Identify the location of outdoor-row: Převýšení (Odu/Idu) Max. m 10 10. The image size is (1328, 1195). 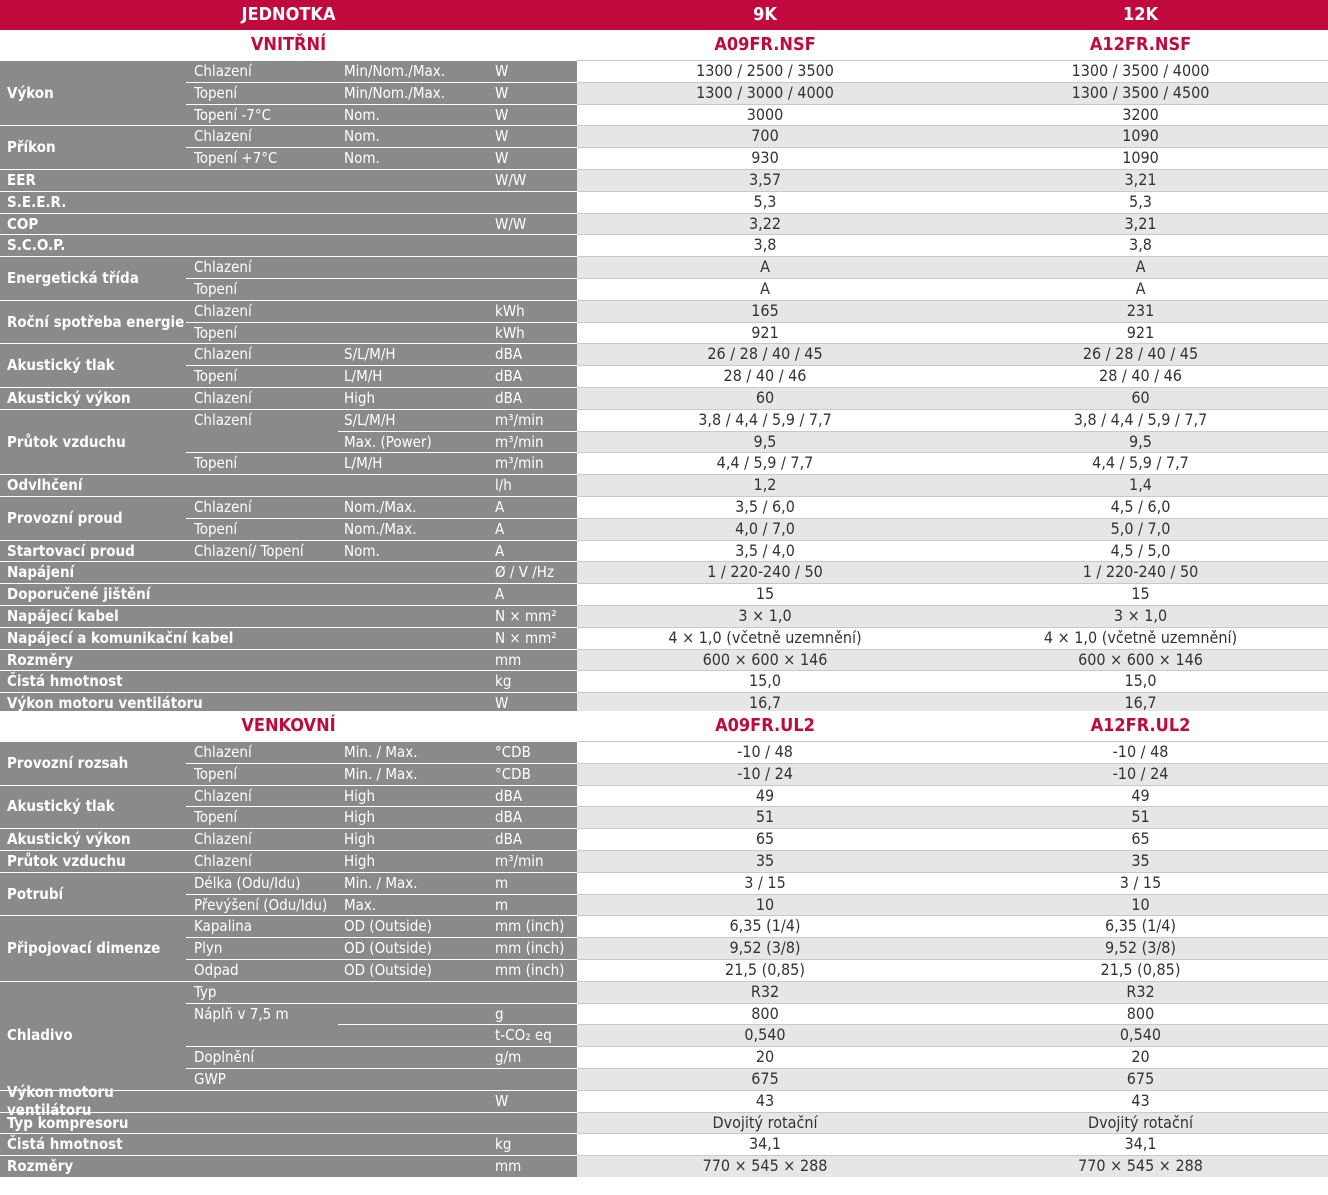
(664, 904).